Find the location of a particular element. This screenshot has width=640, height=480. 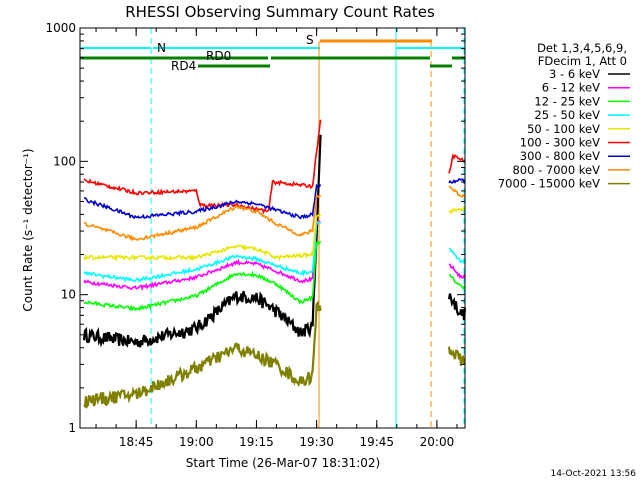

legend-label: 6 - 12 keV is located at coordinates (571, 88).